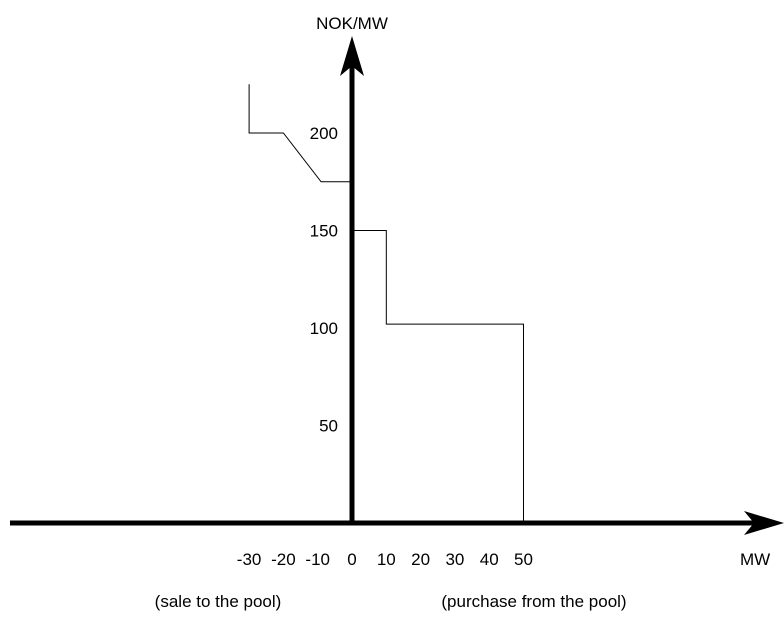 The width and height of the screenshot is (784, 619). Describe the element at coordinates (454, 559) in the screenshot. I see `x-tick-label: 30` at that location.